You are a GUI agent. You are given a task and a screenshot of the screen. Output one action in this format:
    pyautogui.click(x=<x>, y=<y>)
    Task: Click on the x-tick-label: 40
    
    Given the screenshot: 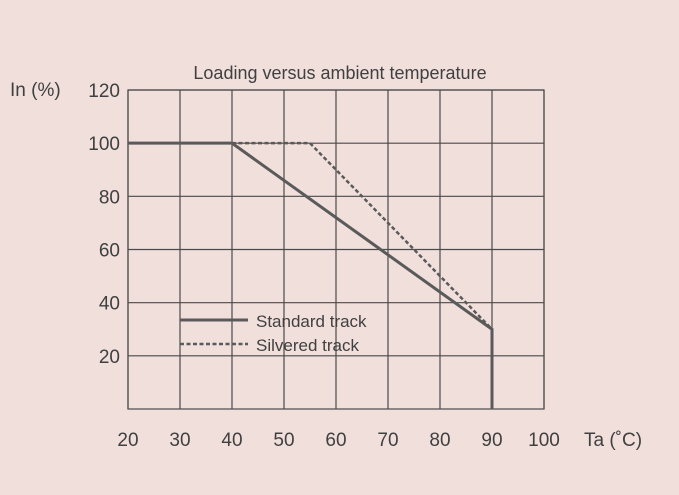 What is the action you would take?
    pyautogui.click(x=231, y=440)
    